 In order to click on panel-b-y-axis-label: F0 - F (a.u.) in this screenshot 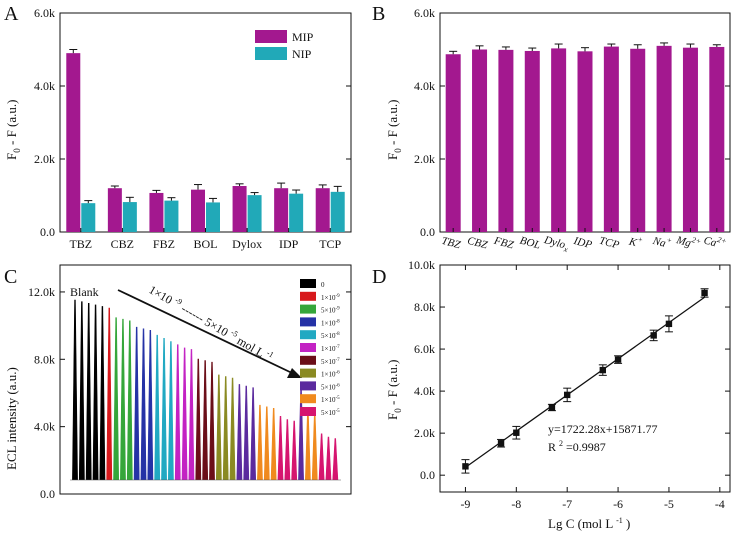, I will do `click(394, 130)`.